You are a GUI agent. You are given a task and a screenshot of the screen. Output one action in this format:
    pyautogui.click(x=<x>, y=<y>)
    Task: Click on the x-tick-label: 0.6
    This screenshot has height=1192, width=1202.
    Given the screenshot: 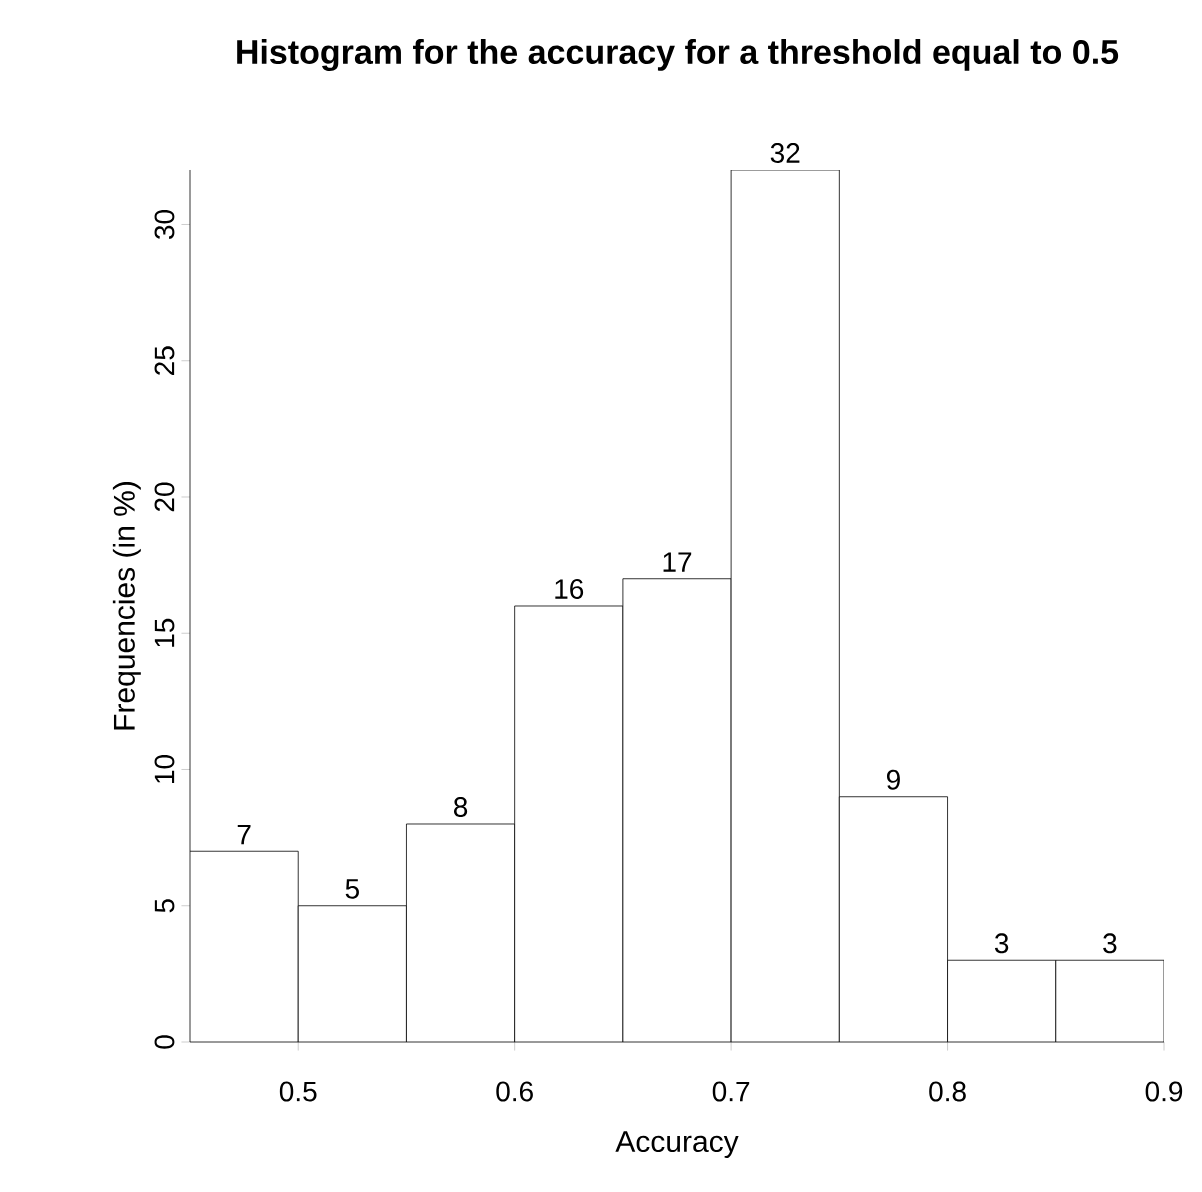 What is the action you would take?
    pyautogui.click(x=514, y=1091)
    